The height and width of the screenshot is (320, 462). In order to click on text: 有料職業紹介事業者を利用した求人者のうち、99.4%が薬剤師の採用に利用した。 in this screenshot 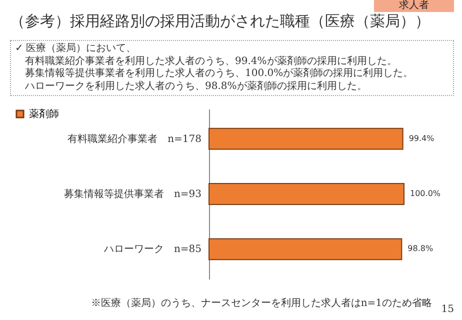, I will do `click(211, 62)`.